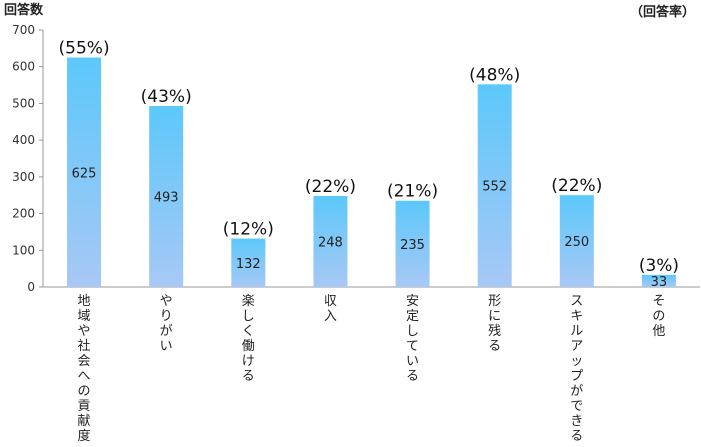 The image size is (701, 447). Describe the element at coordinates (24, 10) in the screenshot. I see `y-axis-title: 回答数` at that location.